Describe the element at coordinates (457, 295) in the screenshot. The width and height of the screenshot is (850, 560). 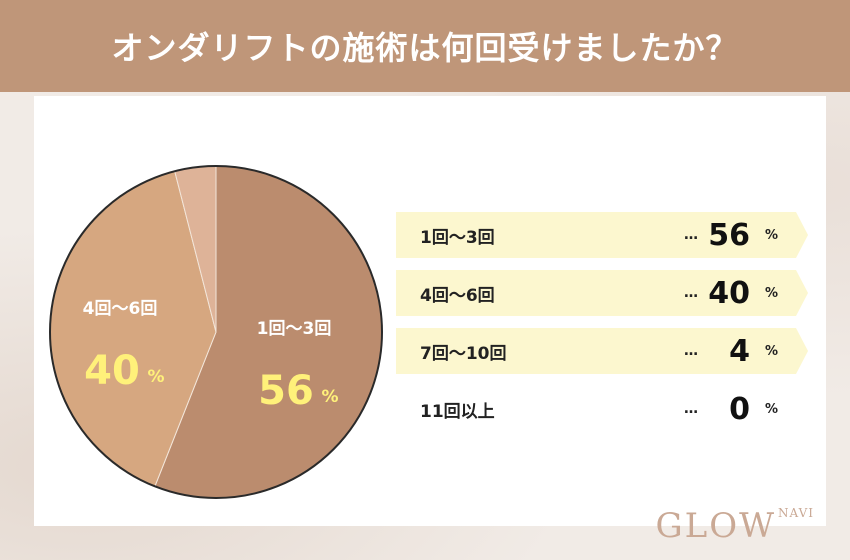
I see `legend-label: 4回～6回` at that location.